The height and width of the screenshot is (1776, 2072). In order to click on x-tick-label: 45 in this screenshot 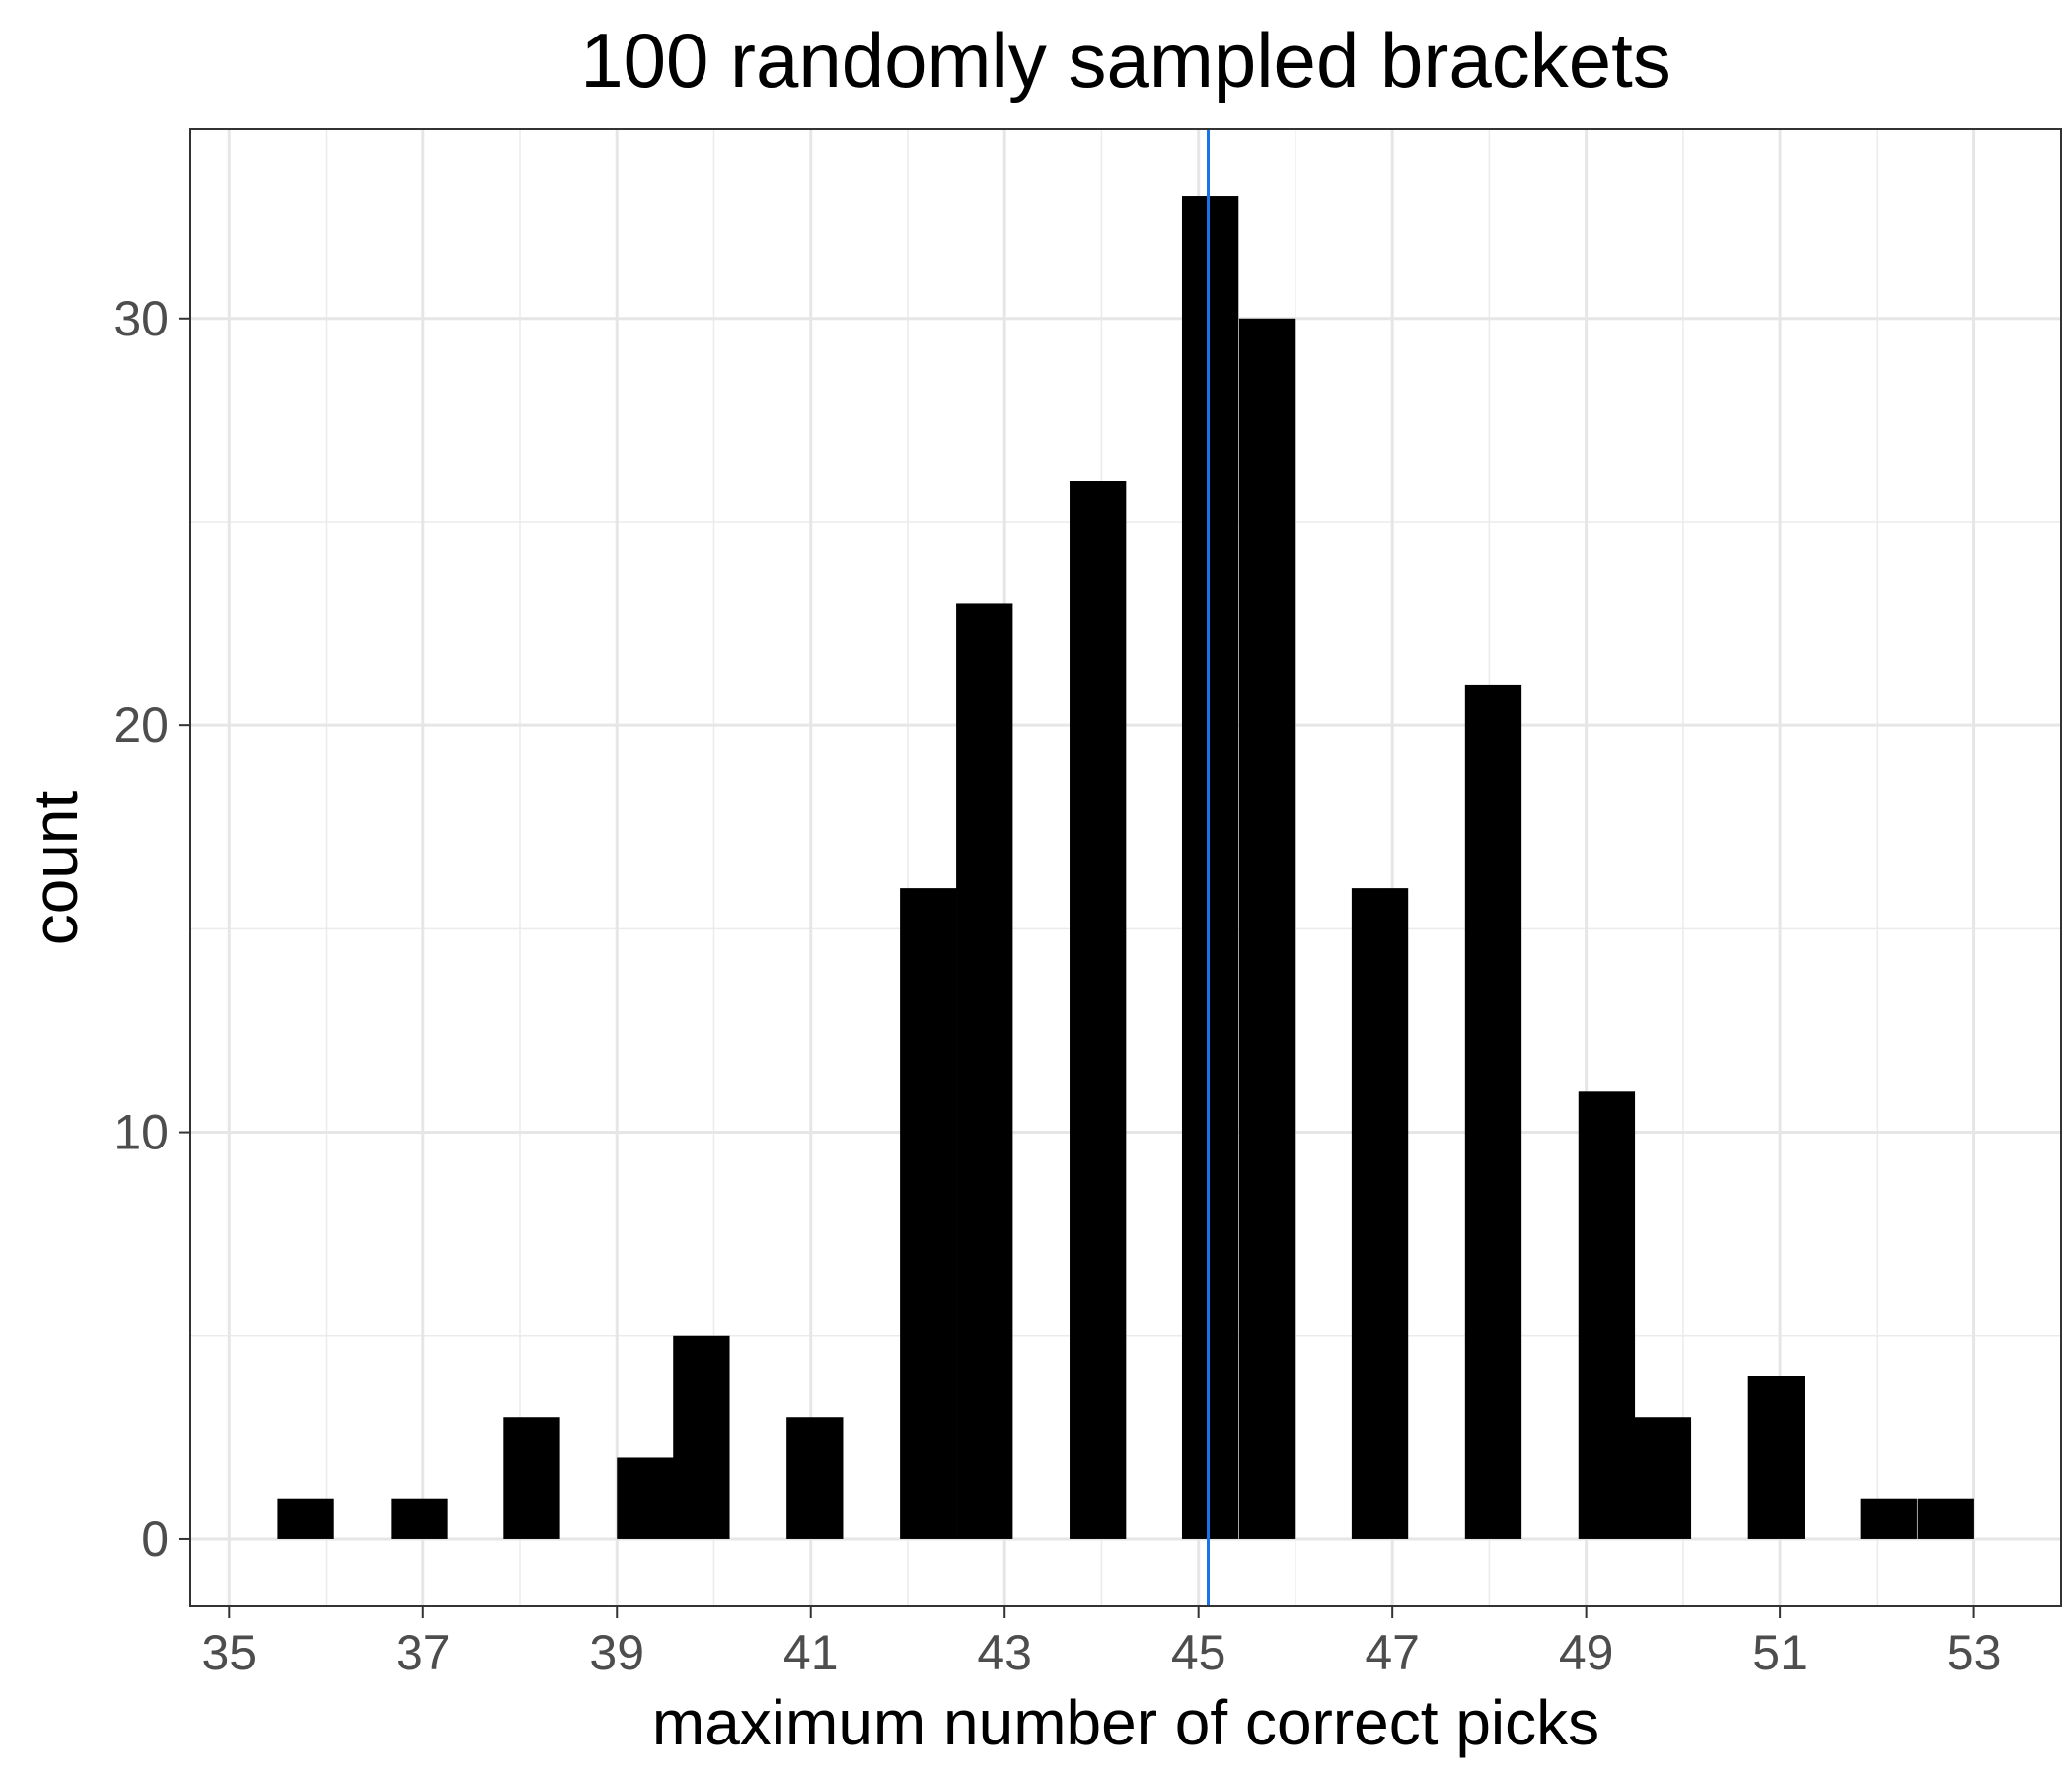, I will do `click(1199, 1653)`.